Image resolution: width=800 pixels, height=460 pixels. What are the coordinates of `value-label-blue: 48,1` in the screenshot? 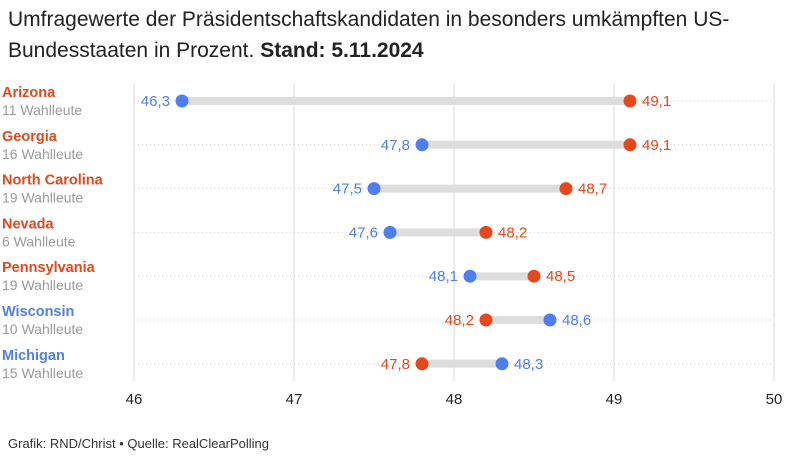 It's located at (443, 276).